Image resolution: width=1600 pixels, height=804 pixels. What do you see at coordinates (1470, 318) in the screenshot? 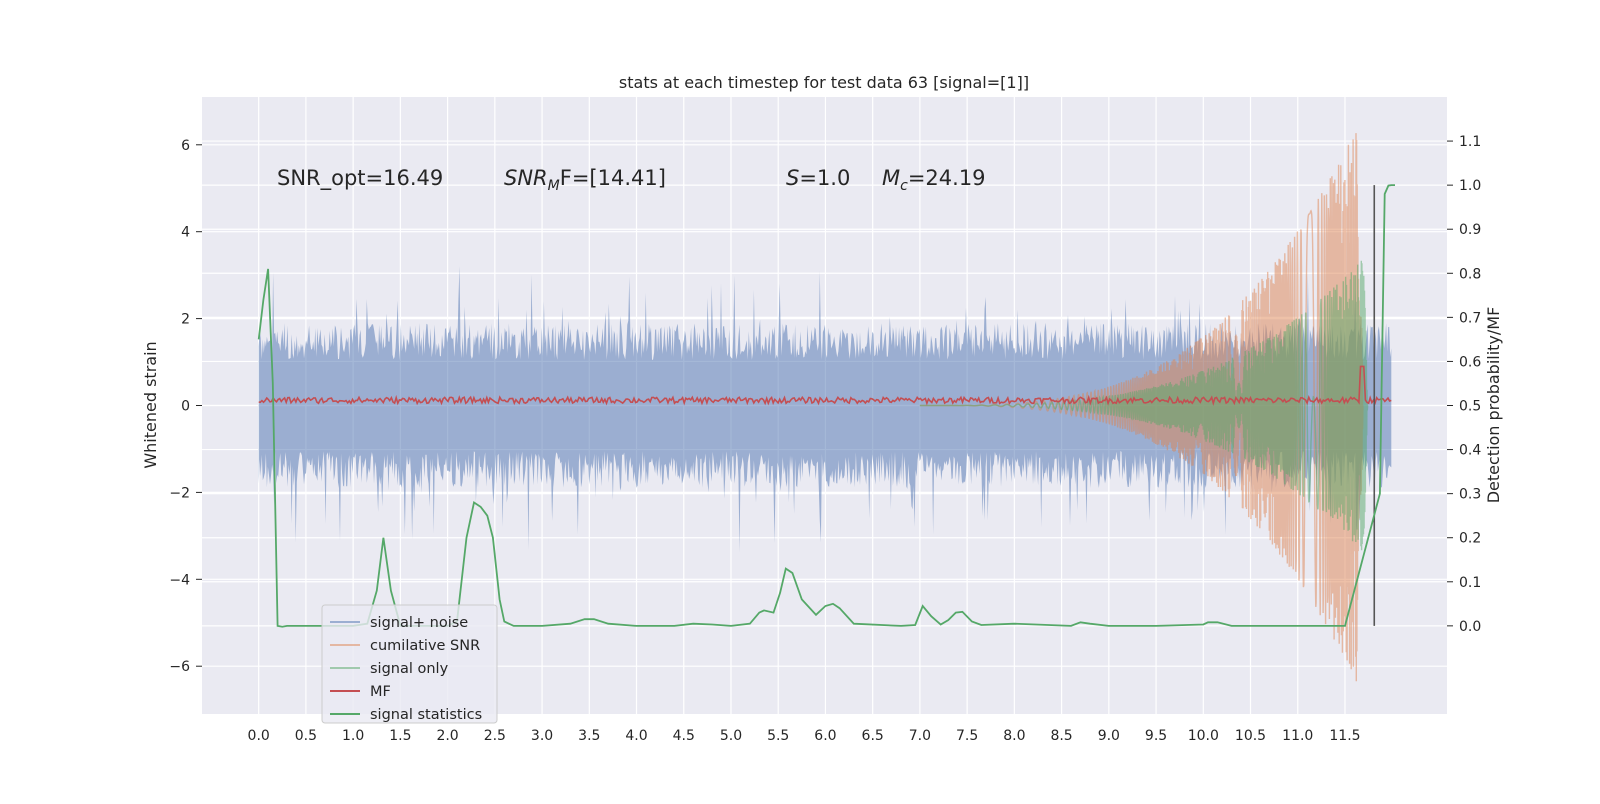
I see `y-right-tick-label: 0.7` at bounding box center [1470, 318].